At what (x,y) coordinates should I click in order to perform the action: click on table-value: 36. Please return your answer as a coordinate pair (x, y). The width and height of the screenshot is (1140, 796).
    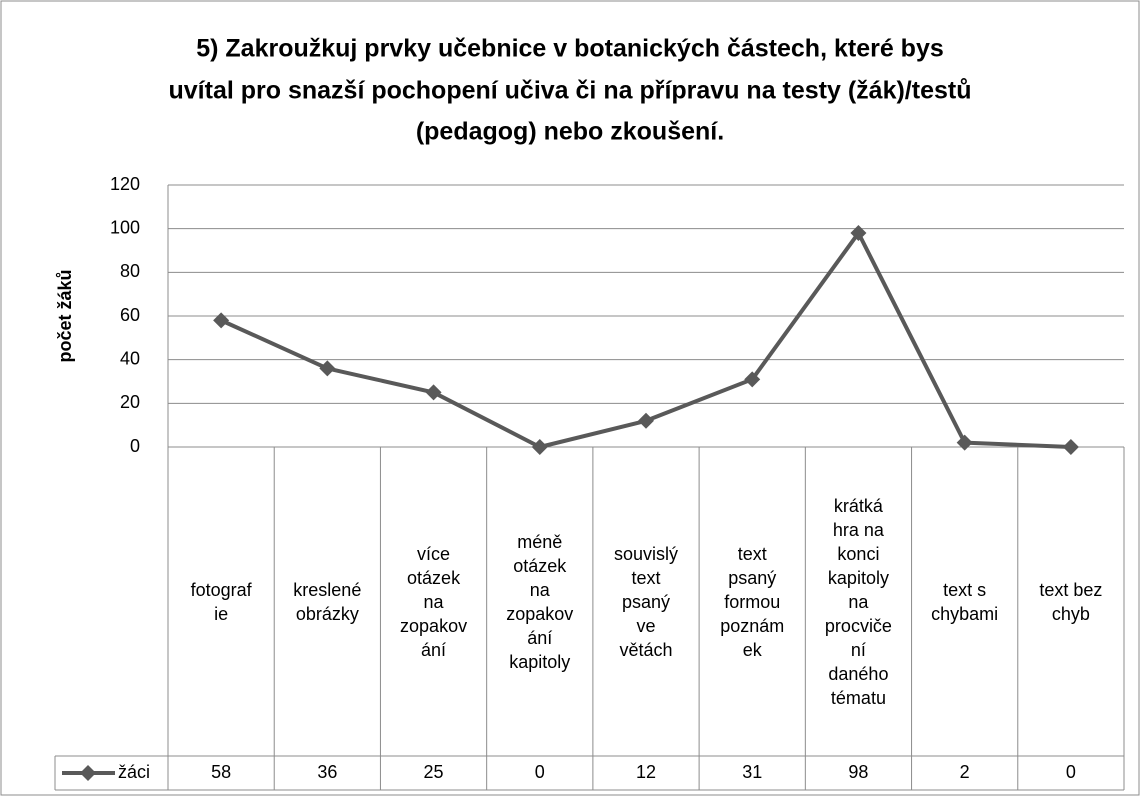
    Looking at the image, I should click on (327, 772).